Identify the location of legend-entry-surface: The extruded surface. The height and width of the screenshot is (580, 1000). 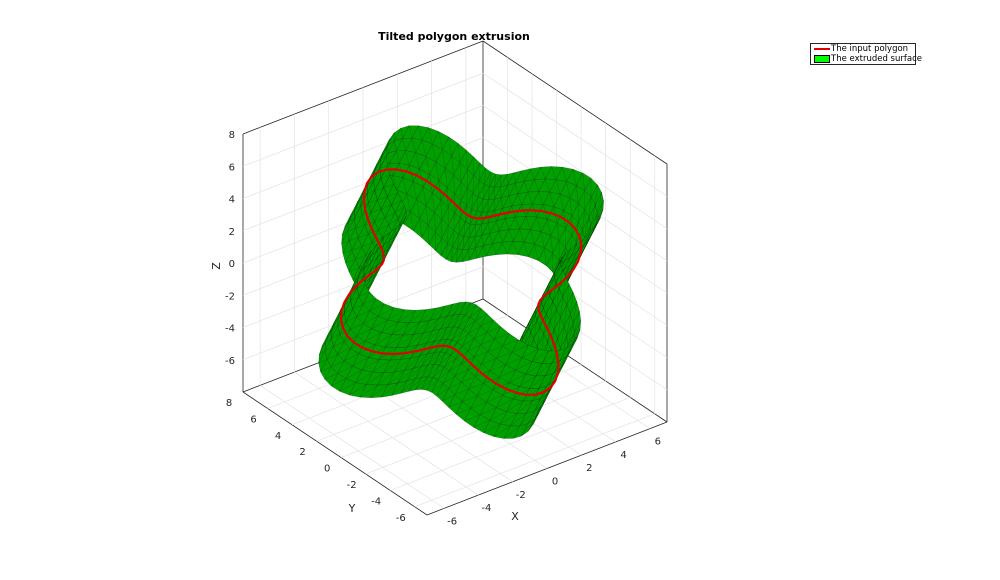
(866, 59).